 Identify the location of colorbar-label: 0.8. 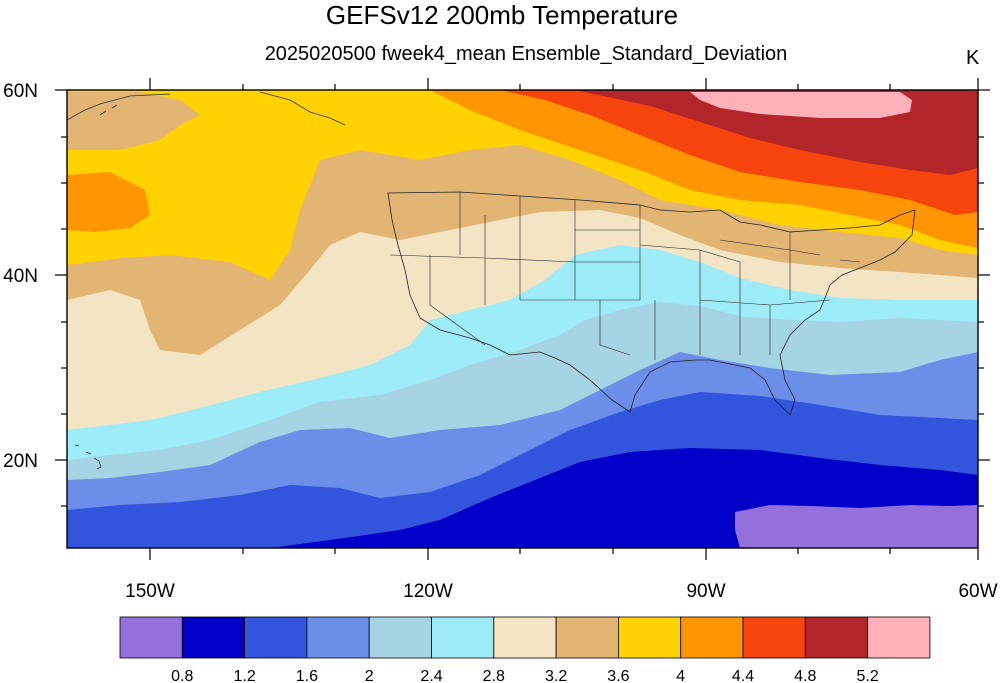
(182, 675).